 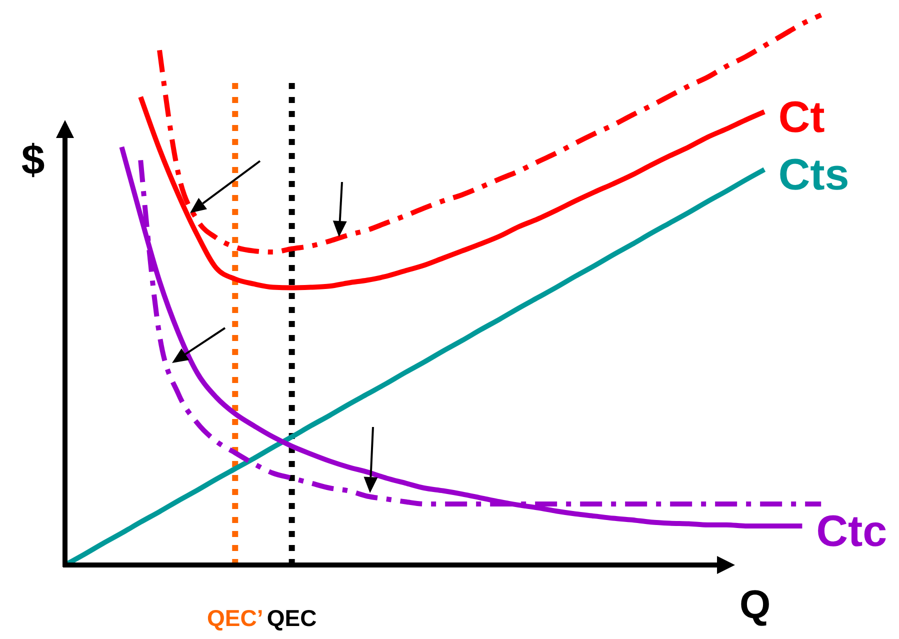 I want to click on series-label: Cts, so click(x=814, y=175).